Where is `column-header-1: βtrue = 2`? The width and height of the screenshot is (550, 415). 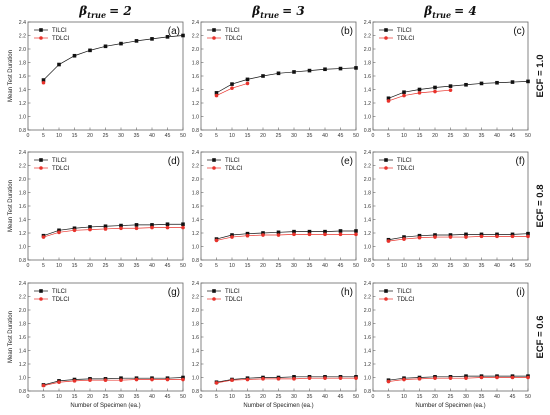
column-header-1: βtrue = 2 is located at coordinates (104, 12).